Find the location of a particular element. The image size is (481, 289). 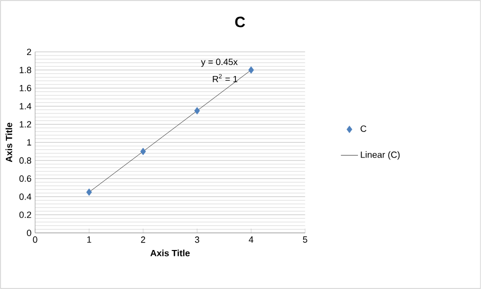

y-tick-label: 0.4 is located at coordinates (25, 197).